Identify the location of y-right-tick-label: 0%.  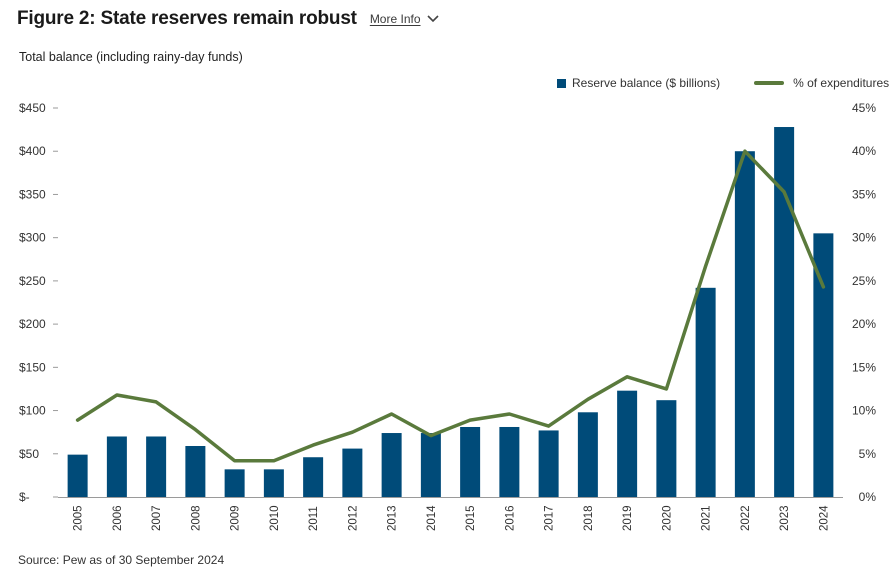
(868, 497).